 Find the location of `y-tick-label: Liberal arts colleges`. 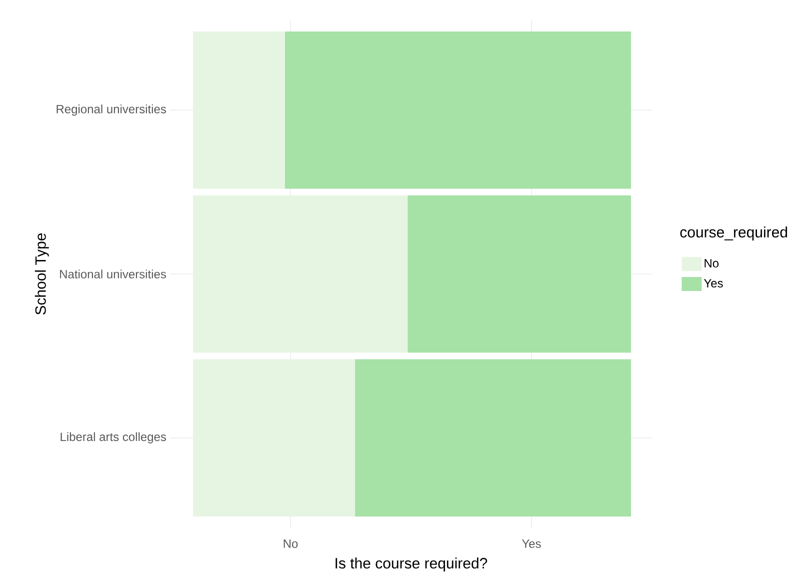

y-tick-label: Liberal arts colleges is located at coordinates (113, 438).